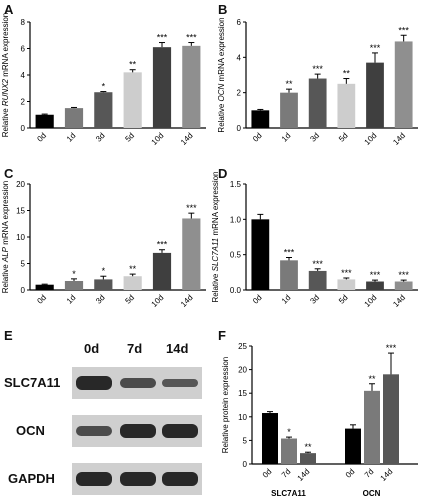 The width and height of the screenshot is (425, 500). What do you see at coordinates (242, 417) in the screenshot?
I see `panel-f-ytick-label: 10` at bounding box center [242, 417].